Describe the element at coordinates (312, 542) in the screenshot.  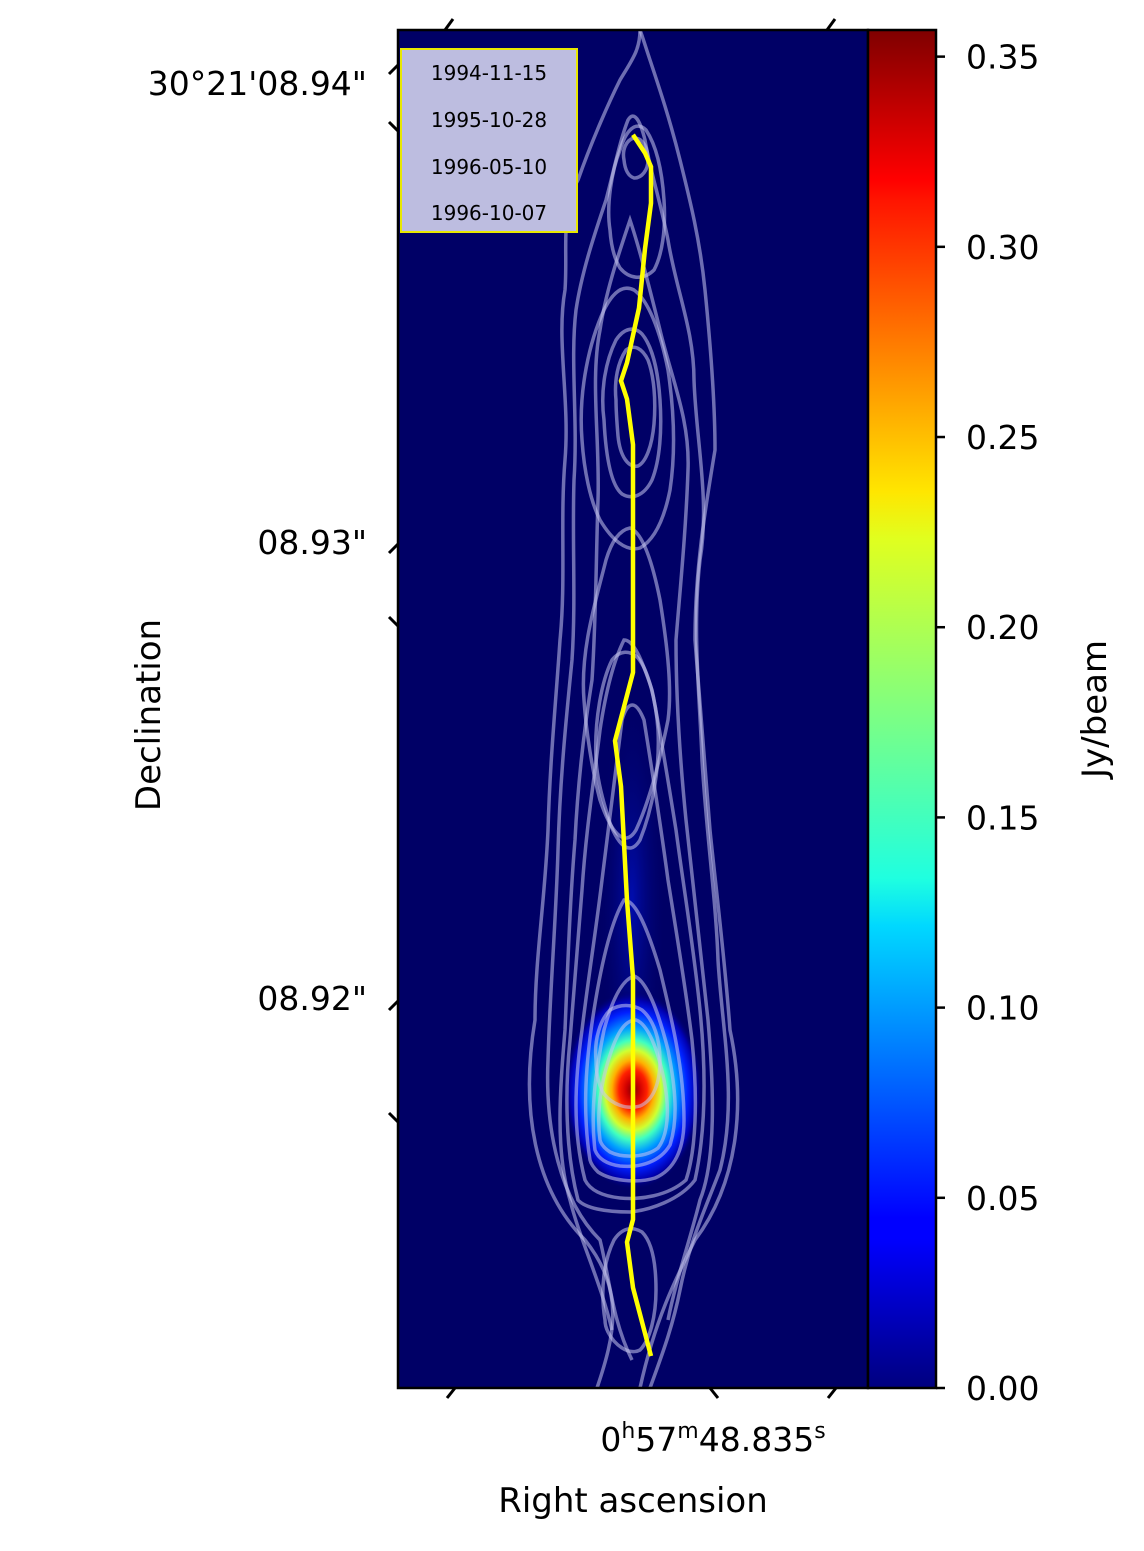
I see `y-tick-label-2: 08.93"` at that location.